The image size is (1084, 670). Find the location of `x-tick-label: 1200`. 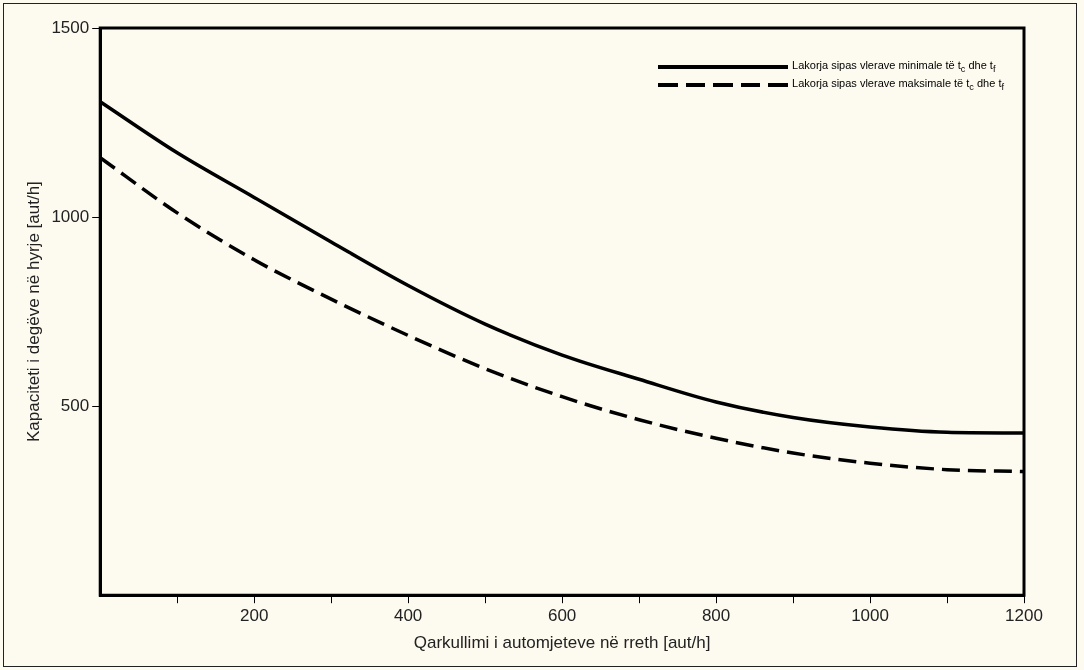

x-tick-label: 1200 is located at coordinates (1024, 616).